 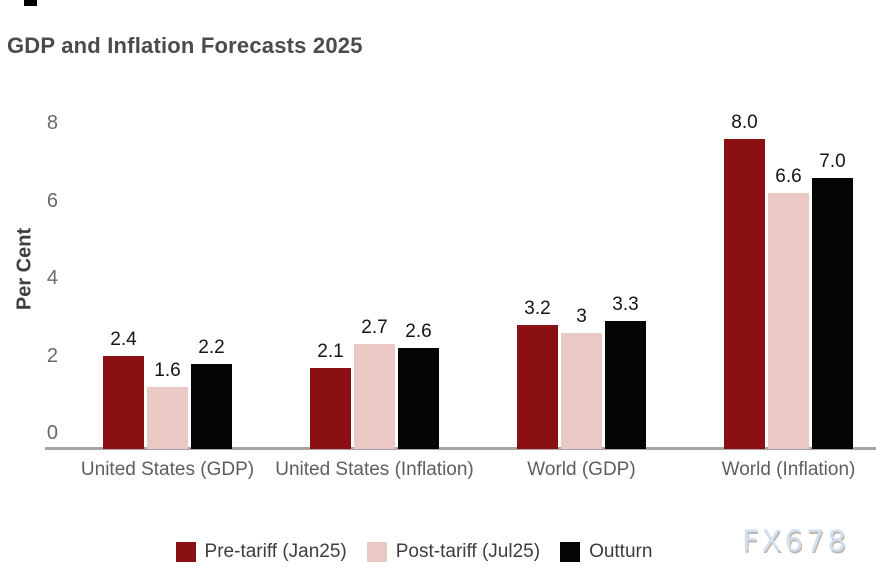 What do you see at coordinates (52, 355) in the screenshot?
I see `y-tick-label: 2` at bounding box center [52, 355].